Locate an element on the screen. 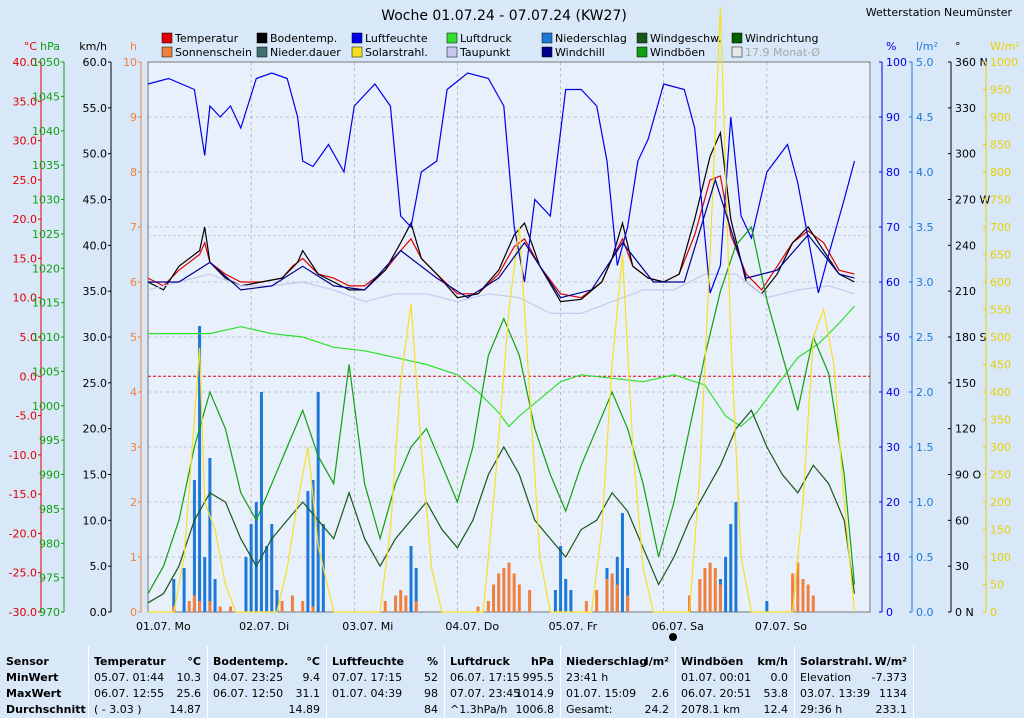 Image resolution: width=1024 pixels, height=718 pixels. legend-label: Solarstrahl. is located at coordinates (396, 52).